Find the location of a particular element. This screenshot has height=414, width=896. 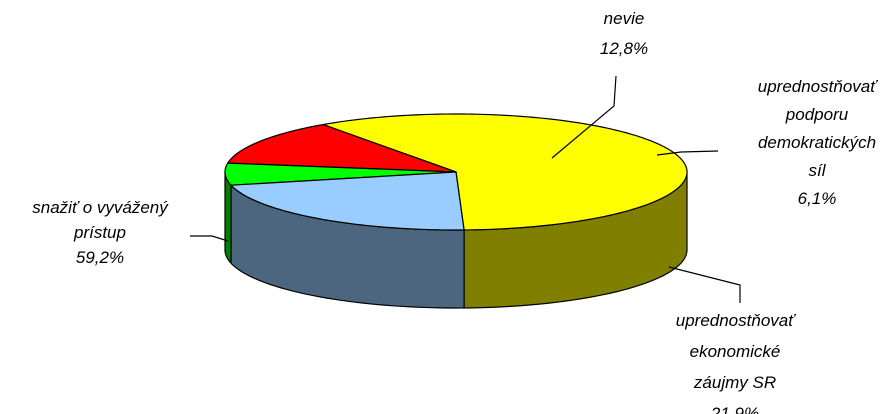

slice-name-label: nevie is located at coordinates (624, 18).